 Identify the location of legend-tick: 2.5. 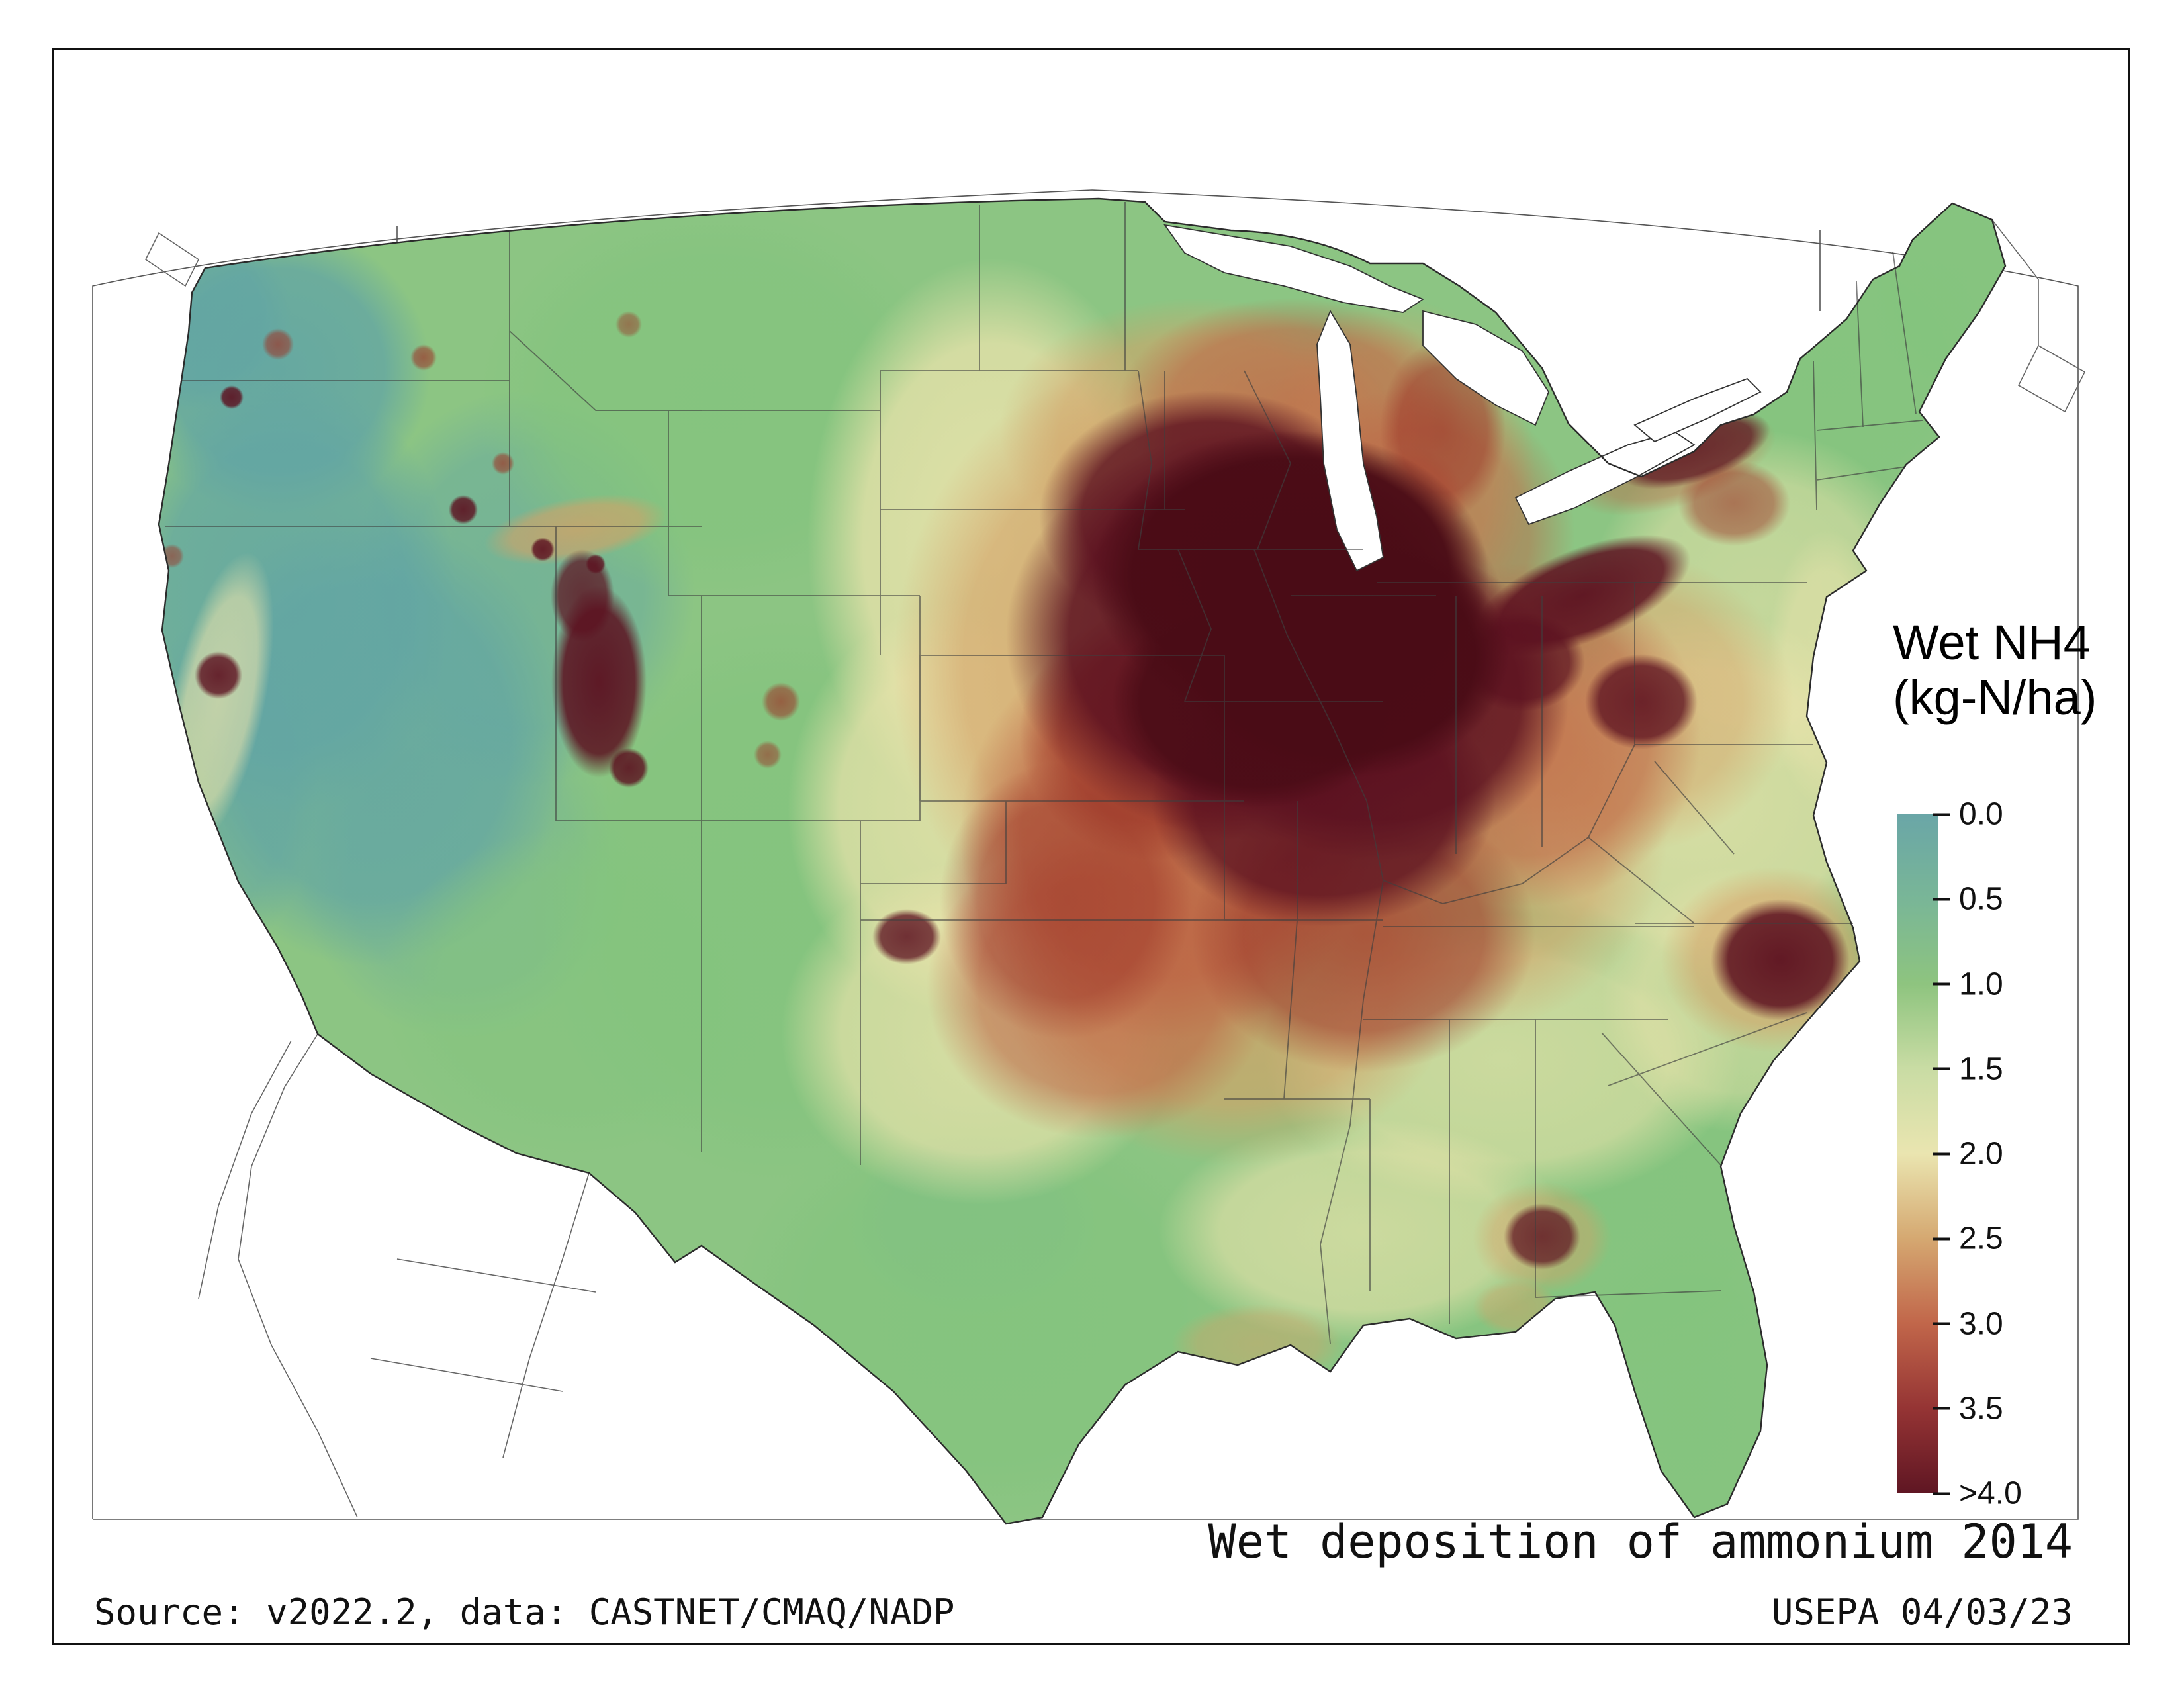
(1968, 1239).